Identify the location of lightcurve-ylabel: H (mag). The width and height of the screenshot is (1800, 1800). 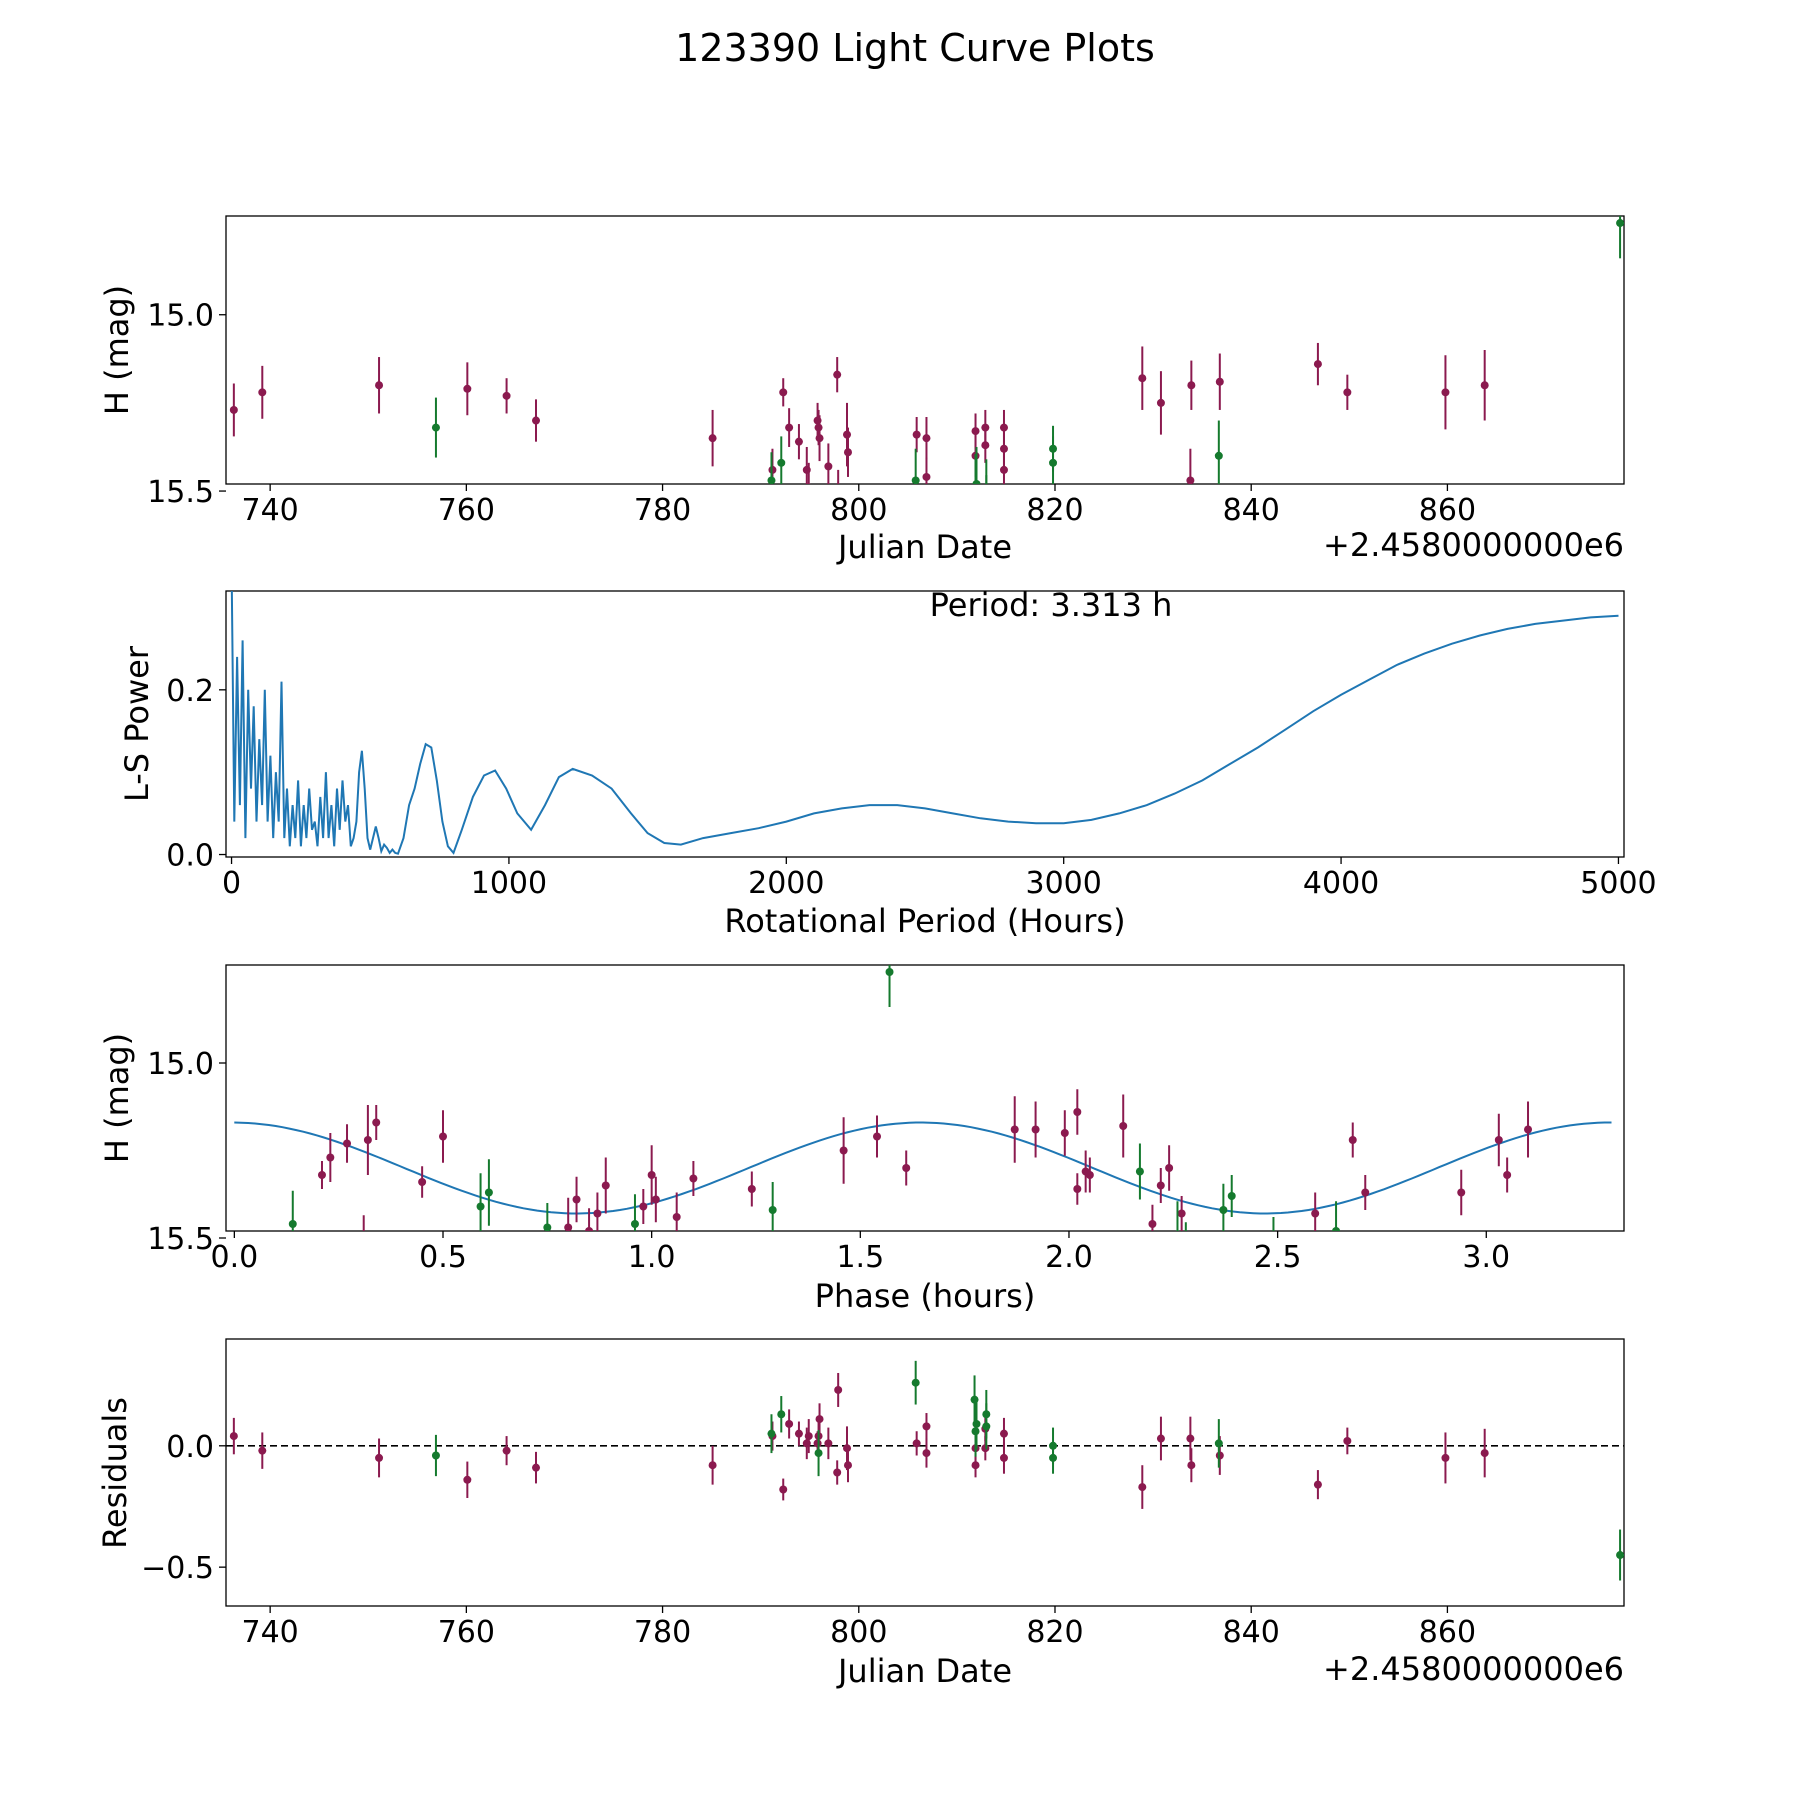
(117, 350).